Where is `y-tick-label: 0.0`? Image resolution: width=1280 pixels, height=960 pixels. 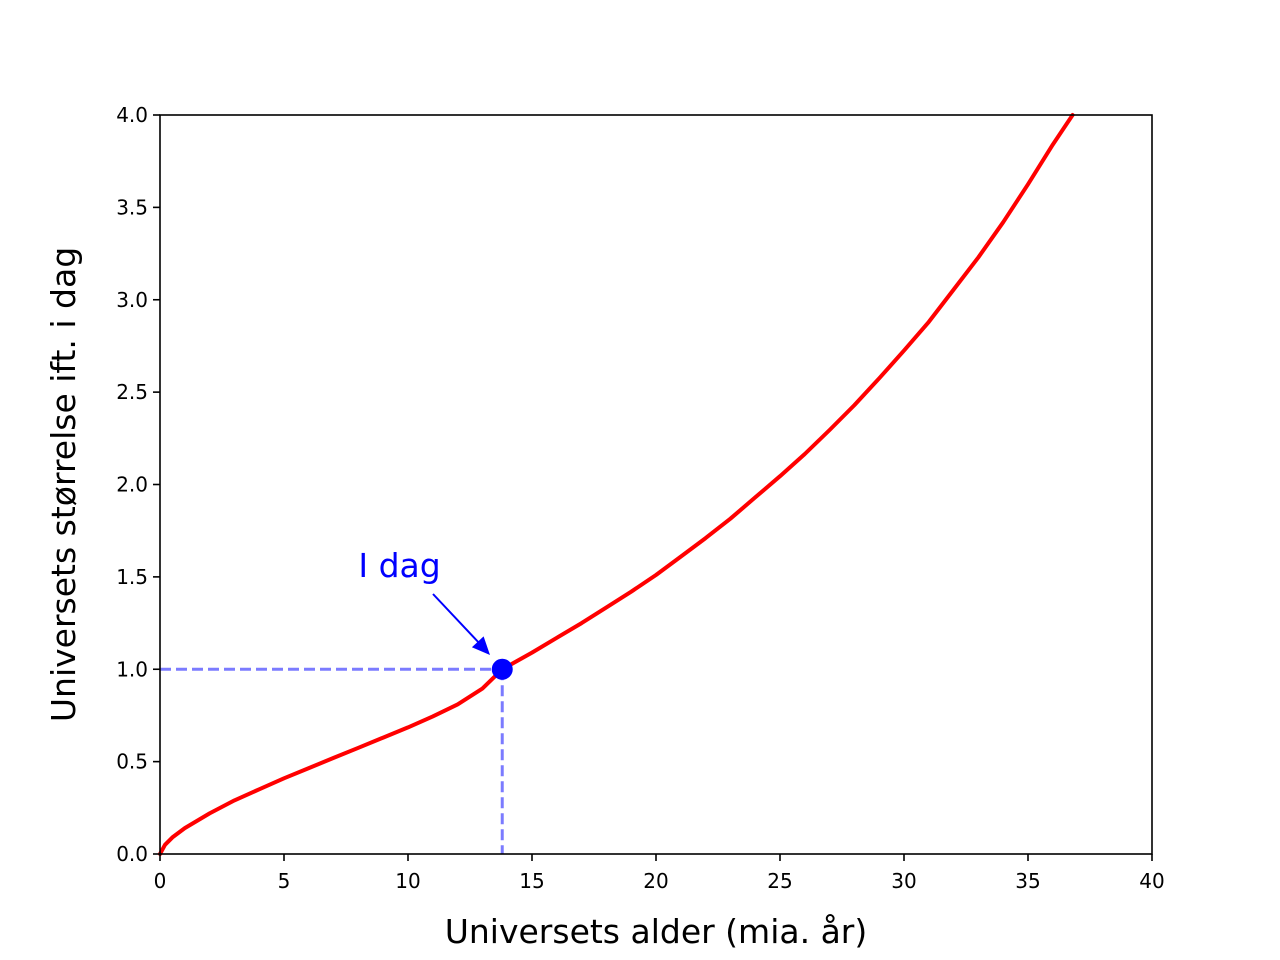
y-tick-label: 0.0 is located at coordinates (132, 854).